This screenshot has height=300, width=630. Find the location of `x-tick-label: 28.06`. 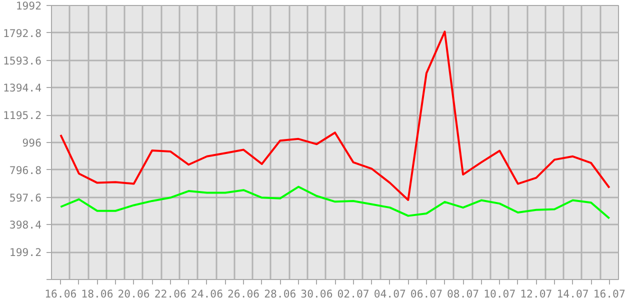

x-tick-label: 28.06 is located at coordinates (280, 294).